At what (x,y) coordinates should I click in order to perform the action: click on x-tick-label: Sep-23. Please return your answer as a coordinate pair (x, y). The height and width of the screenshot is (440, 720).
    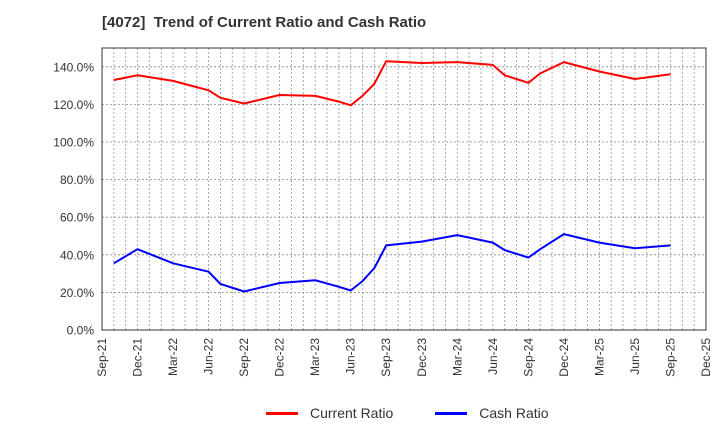
    Looking at the image, I should click on (386, 357).